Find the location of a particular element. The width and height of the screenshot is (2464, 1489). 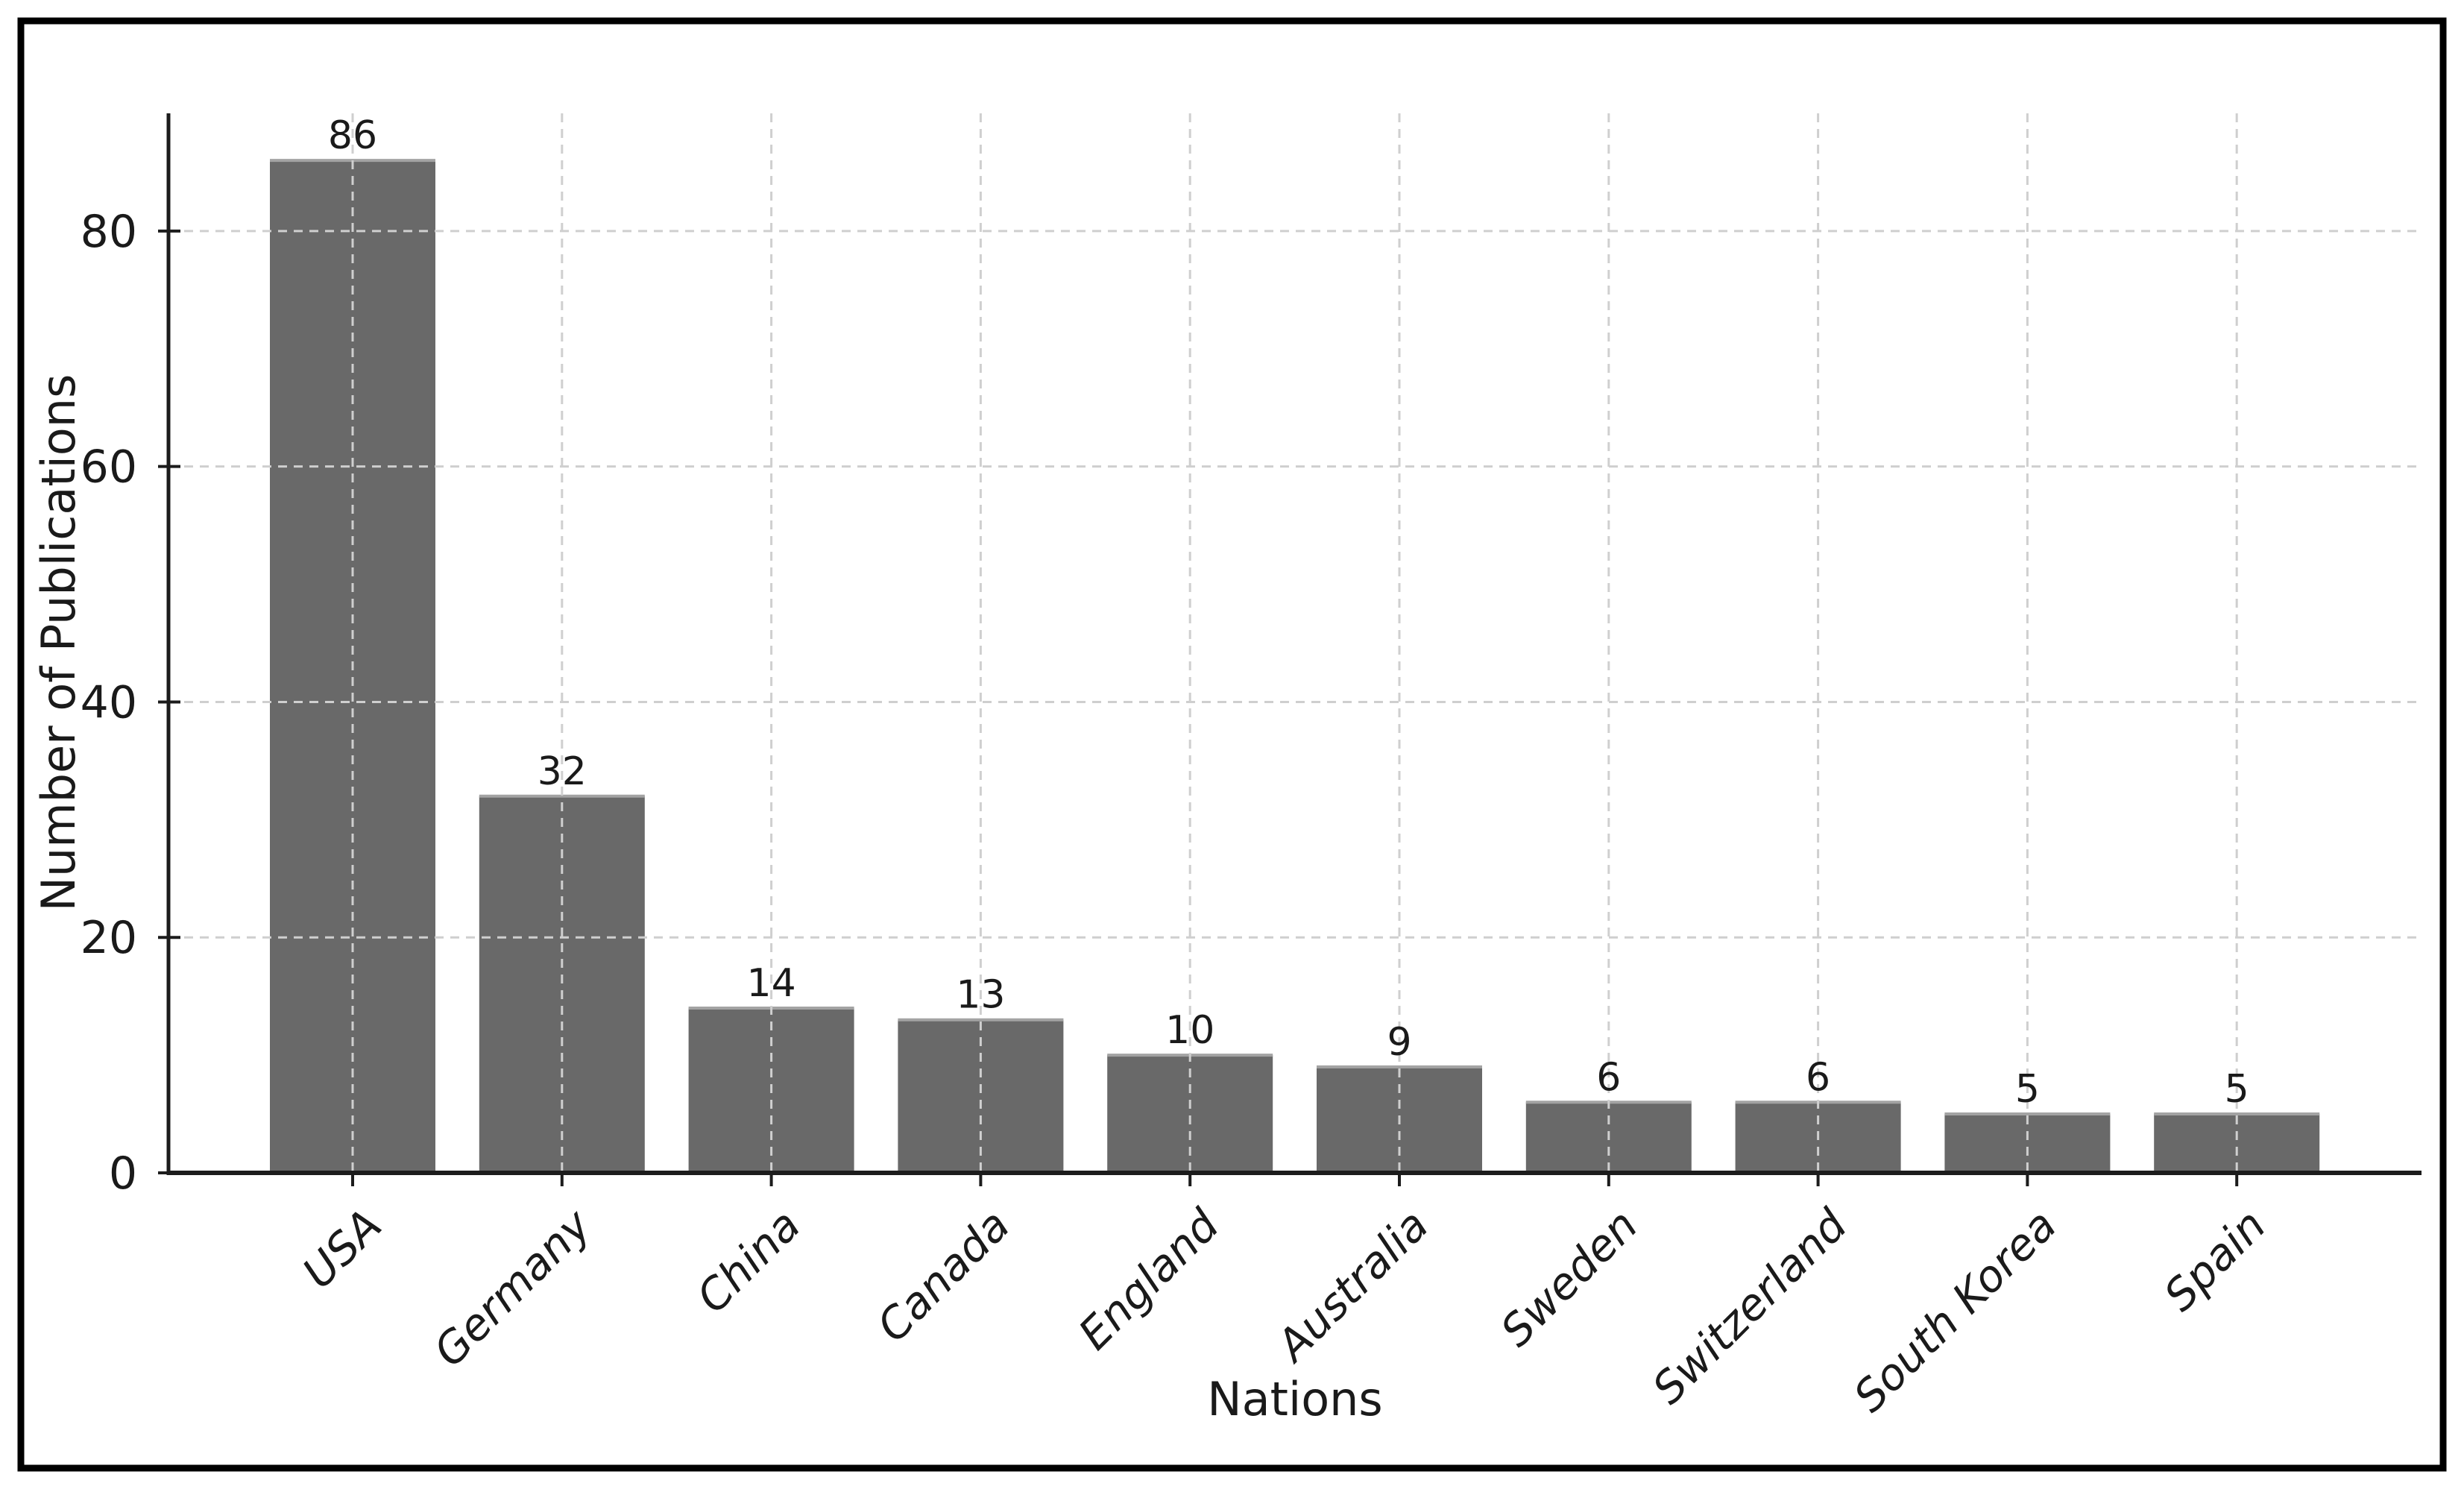

bar-value-label: 9 is located at coordinates (1399, 1043).